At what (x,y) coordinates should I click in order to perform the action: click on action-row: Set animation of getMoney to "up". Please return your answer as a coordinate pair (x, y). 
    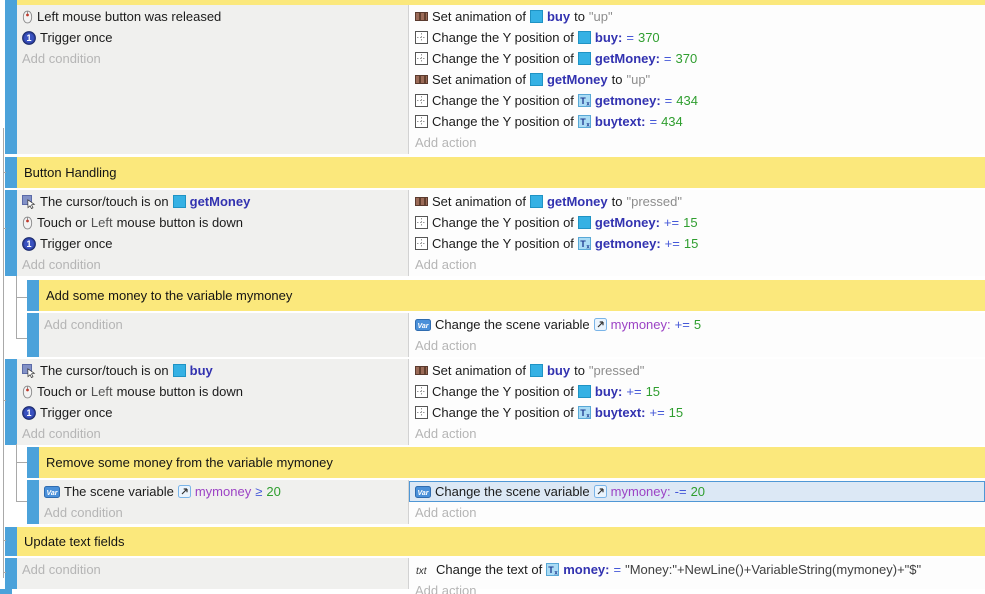
    Looking at the image, I should click on (697, 79).